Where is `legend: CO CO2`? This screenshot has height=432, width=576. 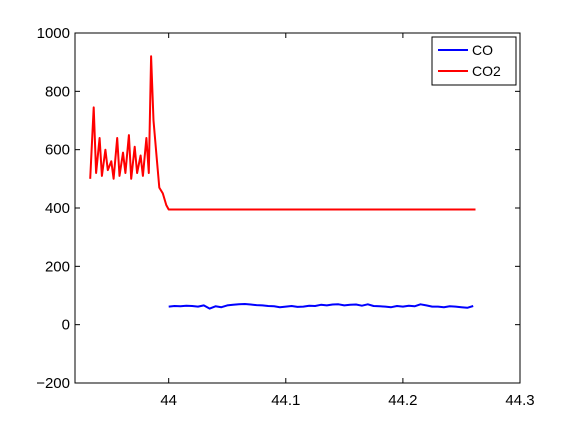
legend: CO CO2 is located at coordinates (474, 61).